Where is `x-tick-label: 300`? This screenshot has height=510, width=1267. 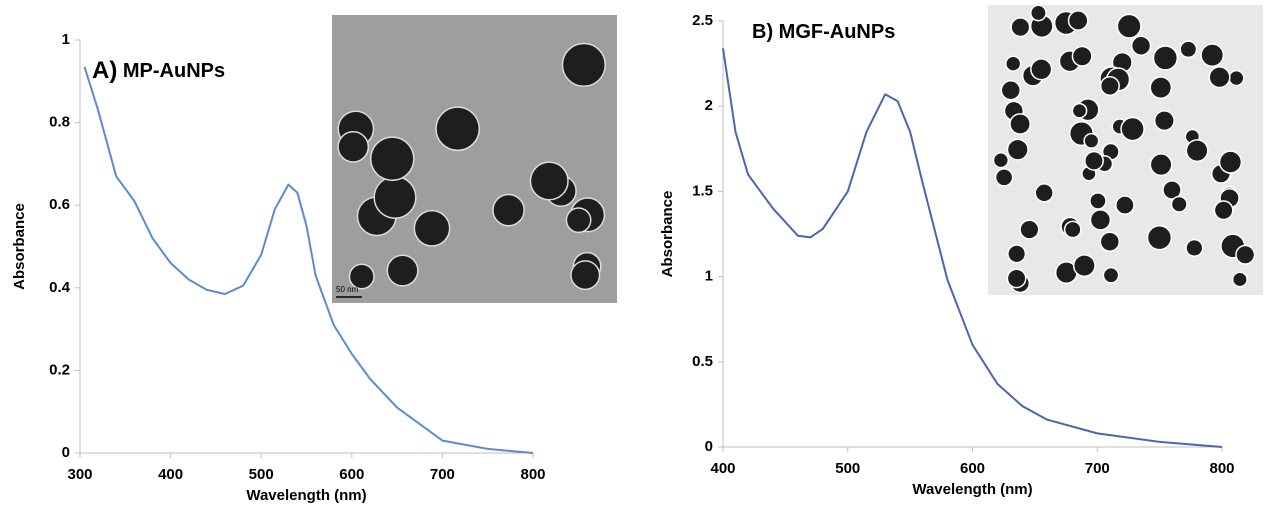
x-tick-label: 300 is located at coordinates (79, 474).